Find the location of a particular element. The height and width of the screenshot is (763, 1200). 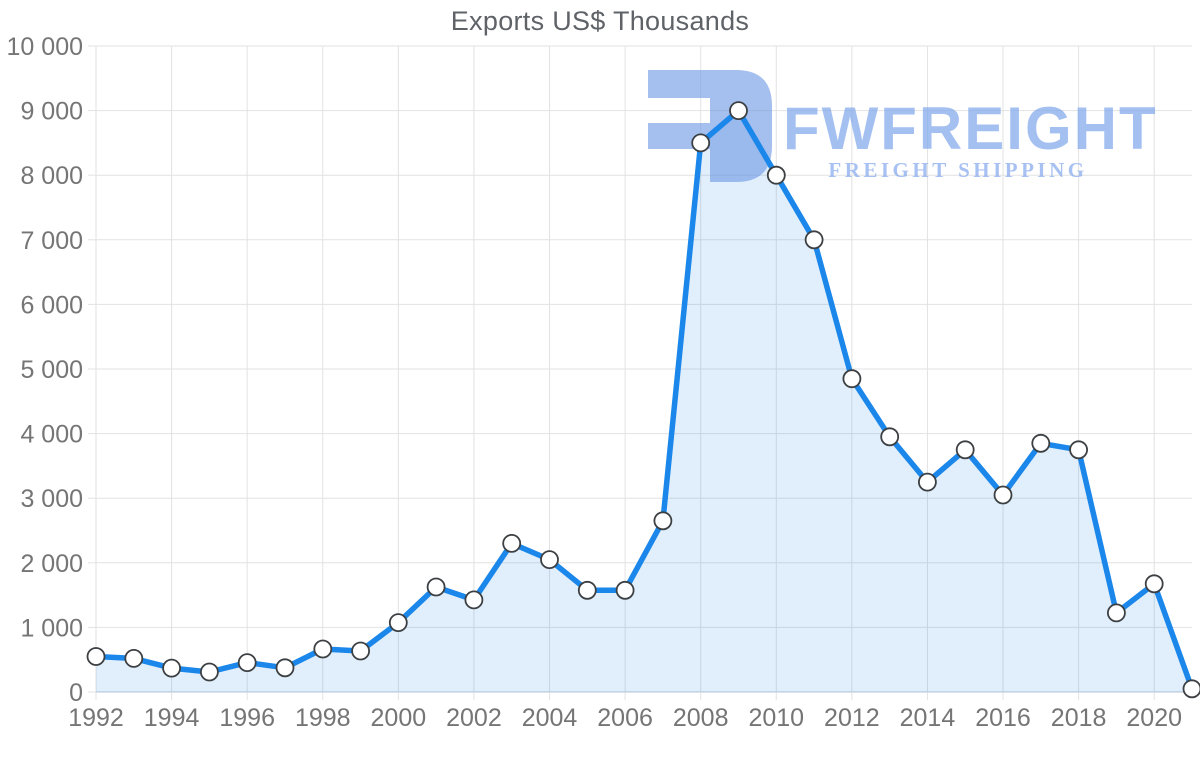

y-tick-label: 1 000 is located at coordinates (51, 628).